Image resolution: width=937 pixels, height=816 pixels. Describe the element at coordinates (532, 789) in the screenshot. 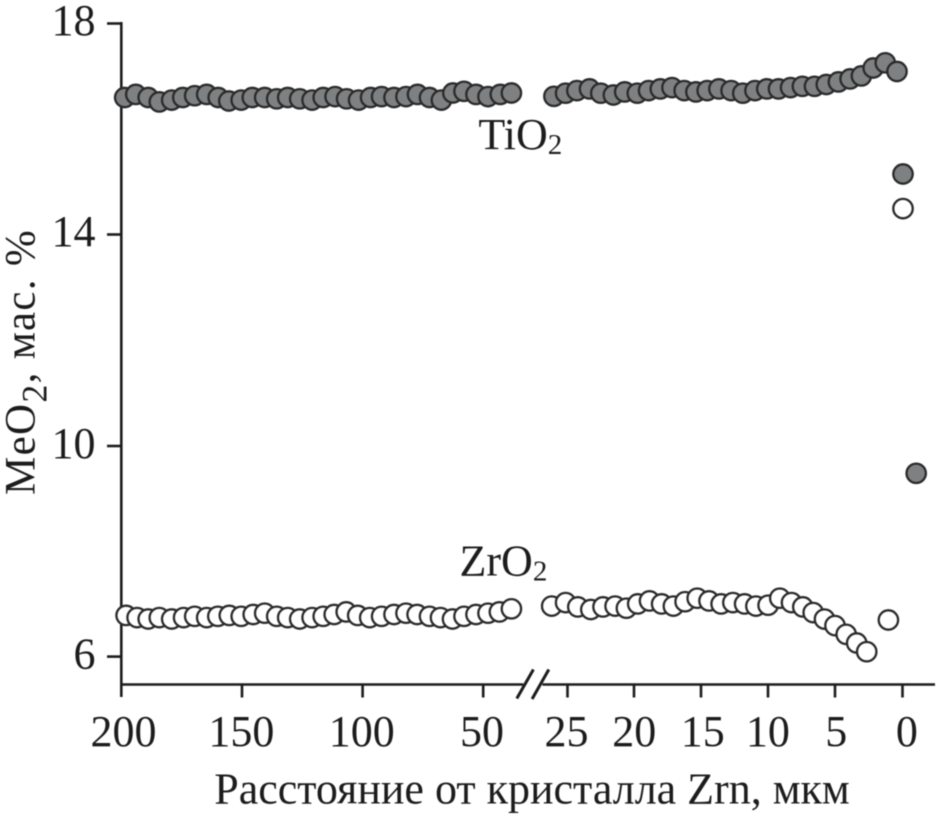

I see `svg-text:Расстояние от кристалла Zrn, м: Расстояние от кристалла Zrn, мкм` at that location.